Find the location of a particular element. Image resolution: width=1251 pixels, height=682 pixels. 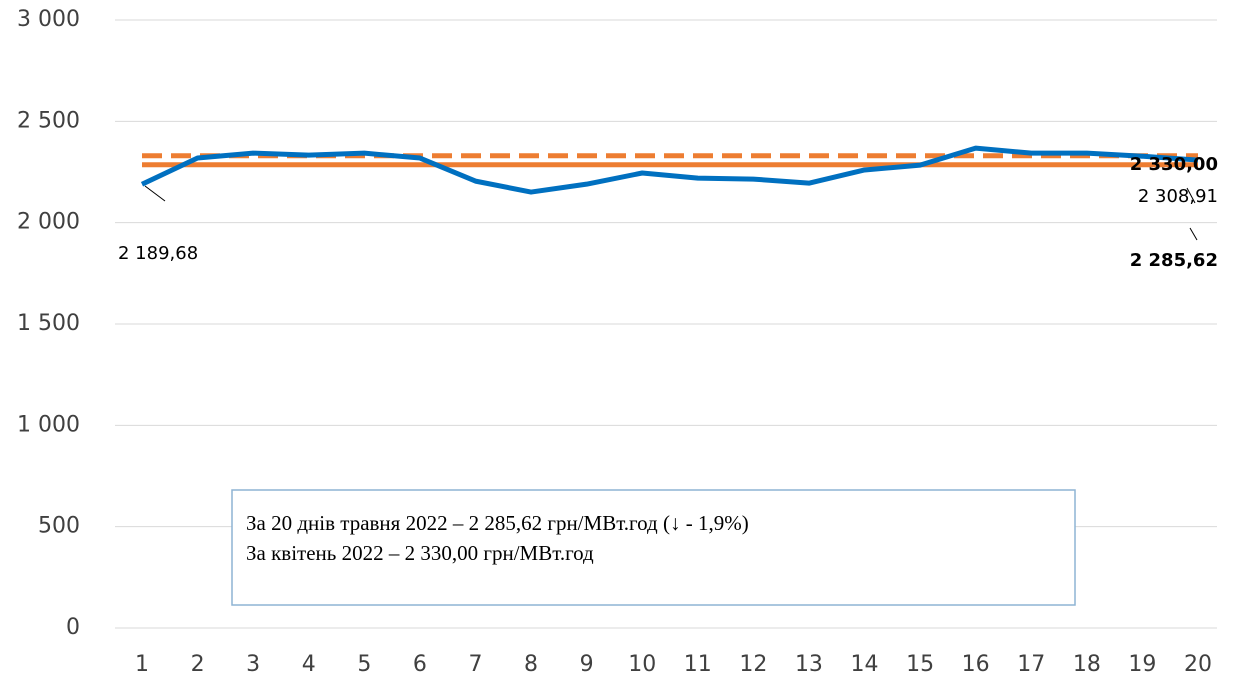

x-tick-label: 3 is located at coordinates (253, 664).